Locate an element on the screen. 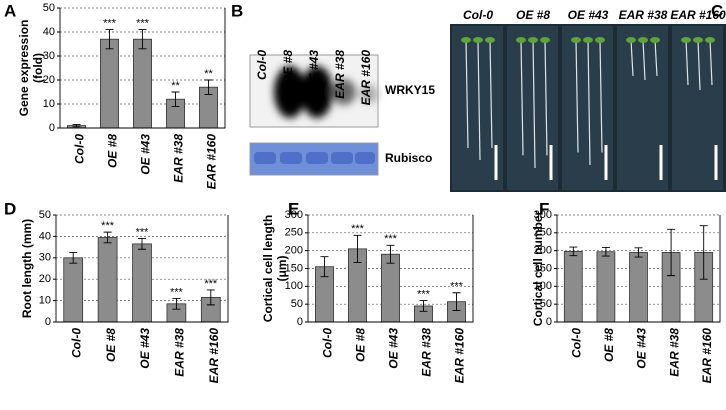 This screenshot has height=410, width=726. x-tick-label: EAR #160 is located at coordinates (214, 356).